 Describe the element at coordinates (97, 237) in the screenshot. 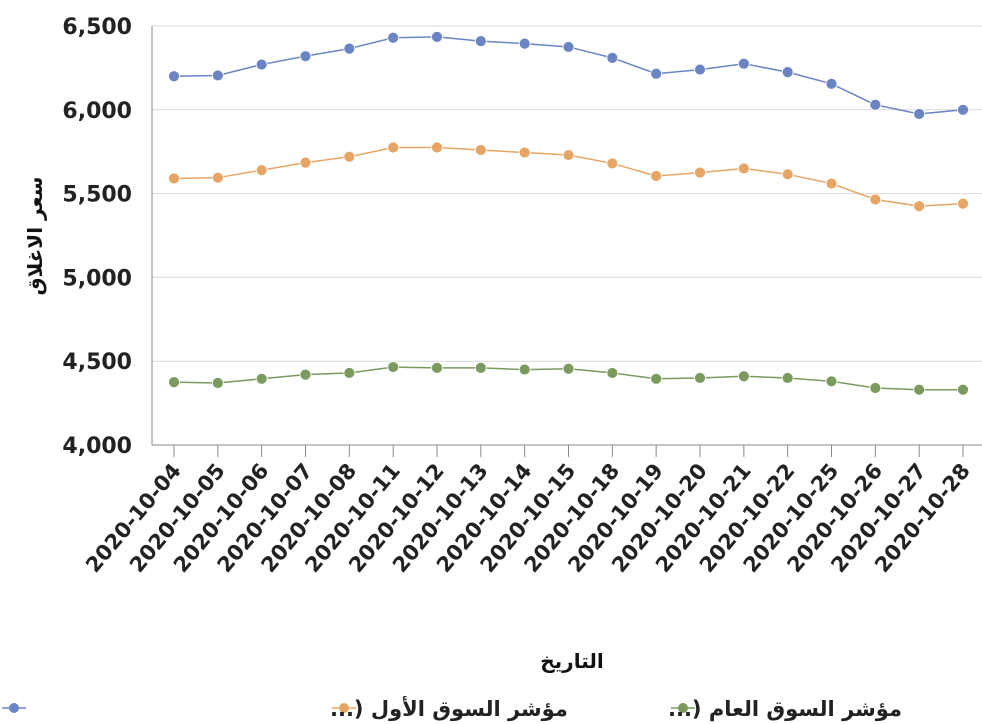

I see `y-axis-ticks: 4,000 4,500 5,000 5,500 6,000 6,500` at that location.